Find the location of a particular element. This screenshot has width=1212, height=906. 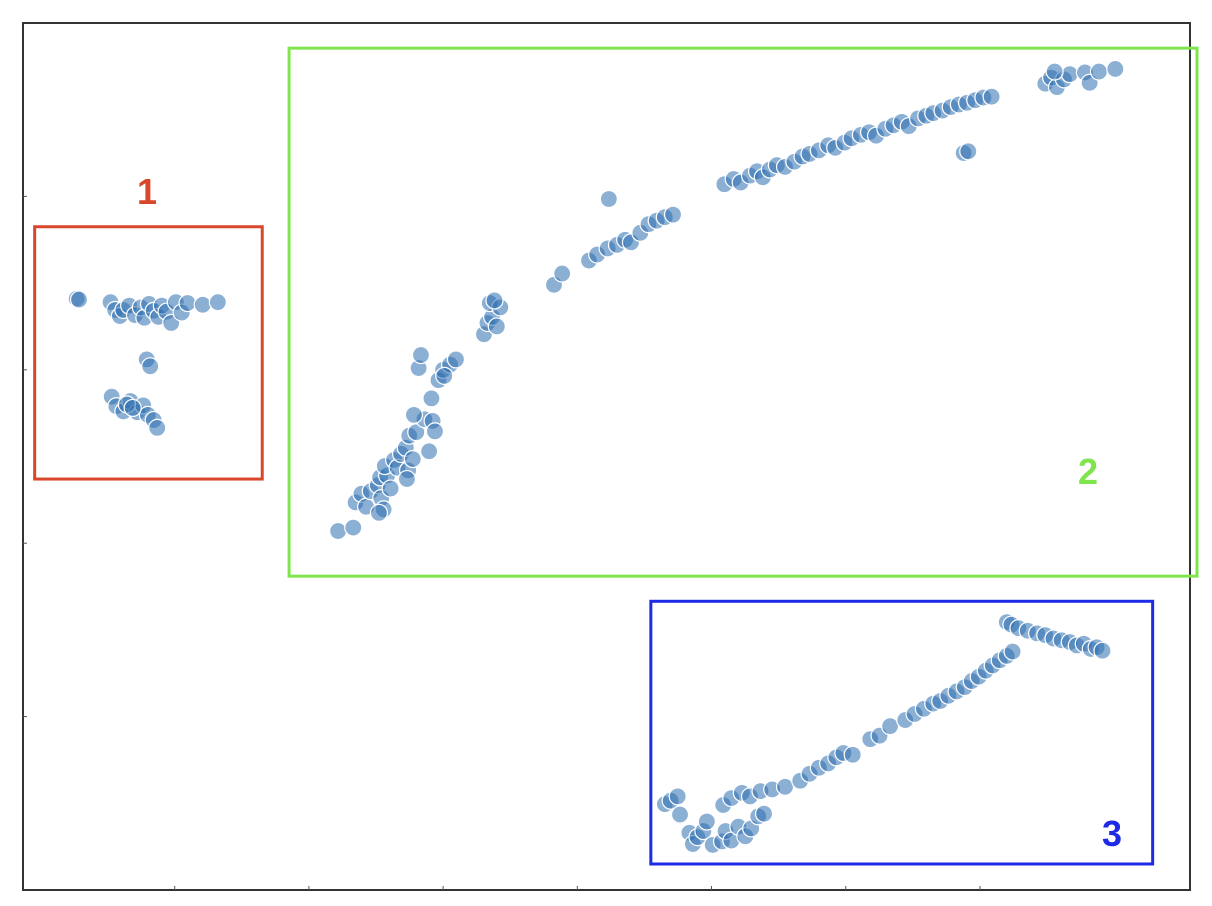

cluster-3-box is located at coordinates (902, 732).